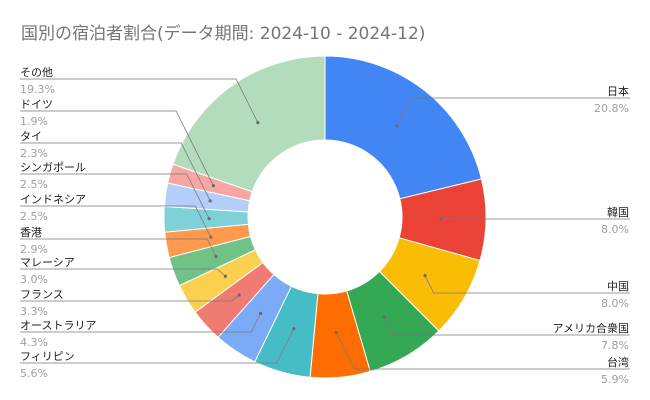 The width and height of the screenshot is (650, 400). What do you see at coordinates (36, 104) in the screenshot?
I see `slice-label-13: ドイツ` at bounding box center [36, 104].